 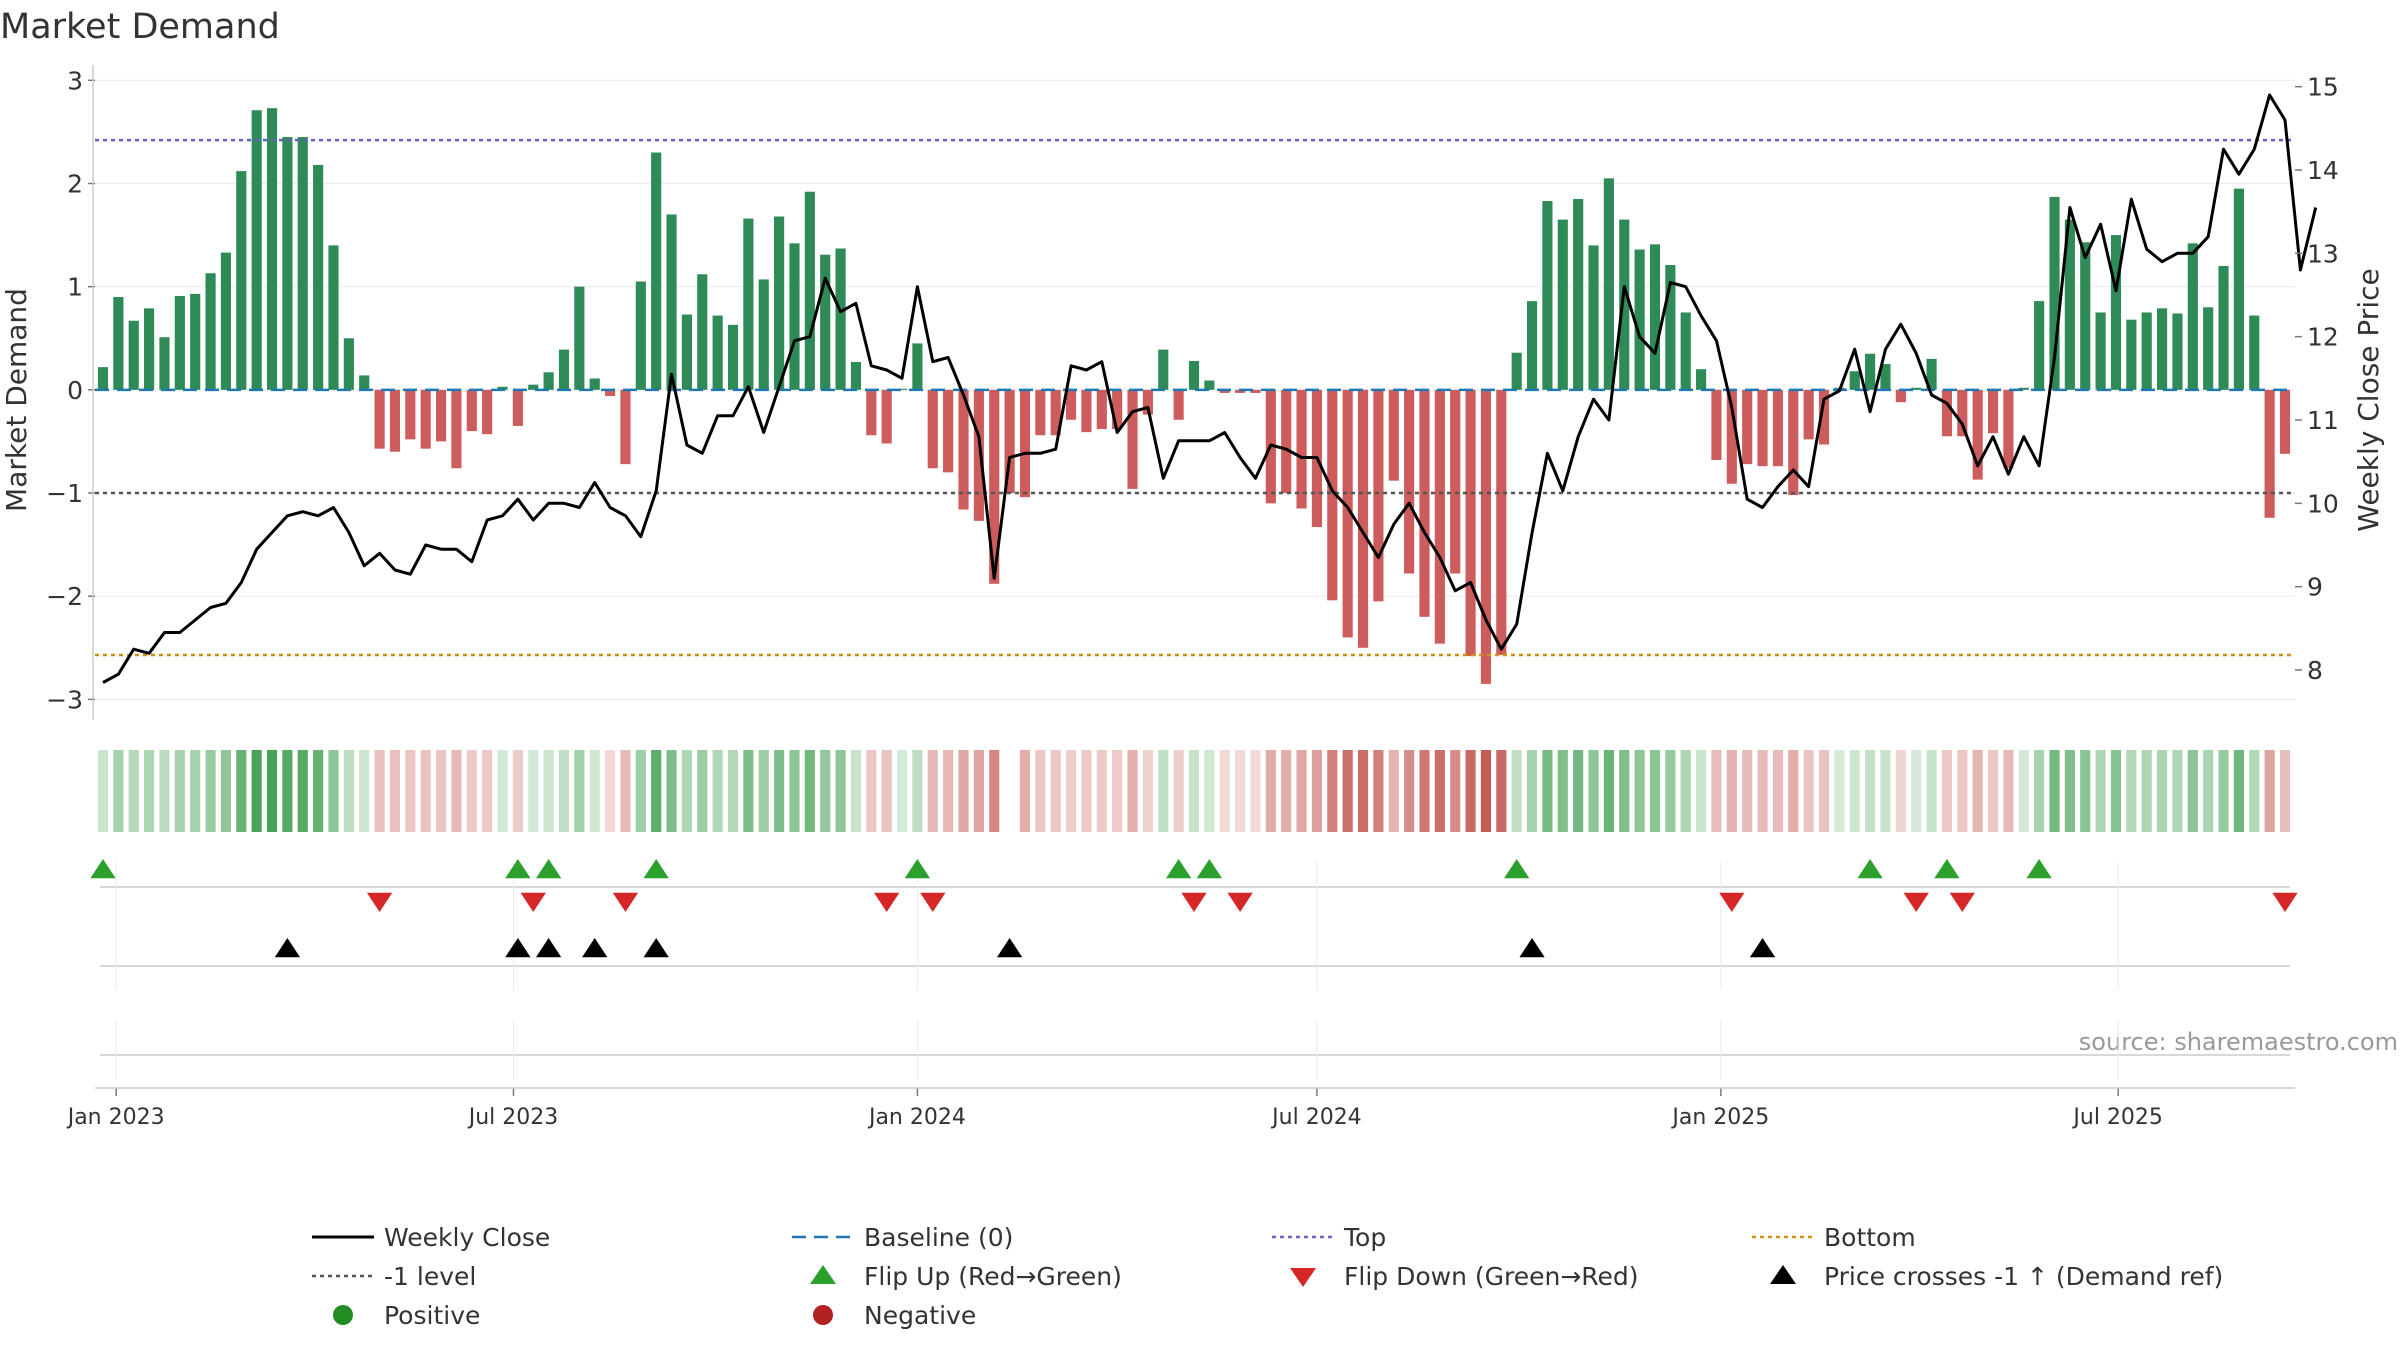 I want to click on legend-item: Bottom, so click(x=1834, y=1237).